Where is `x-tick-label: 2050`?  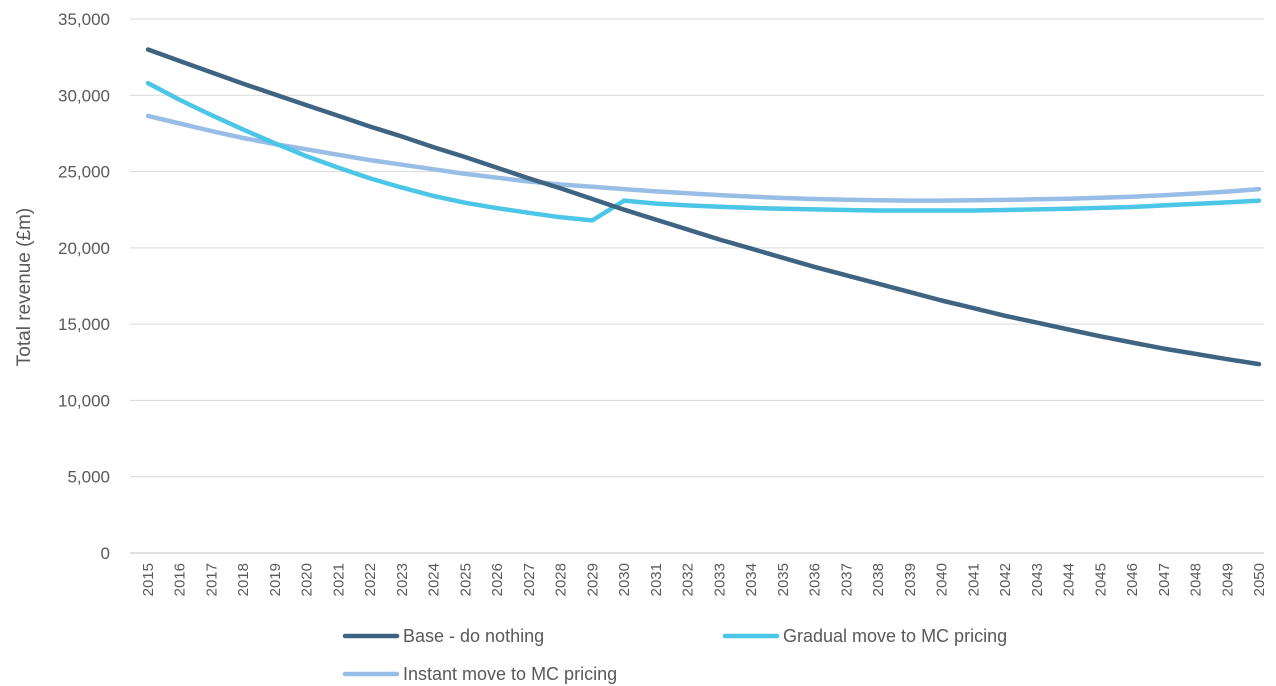
x-tick-label: 2050 is located at coordinates (1259, 579).